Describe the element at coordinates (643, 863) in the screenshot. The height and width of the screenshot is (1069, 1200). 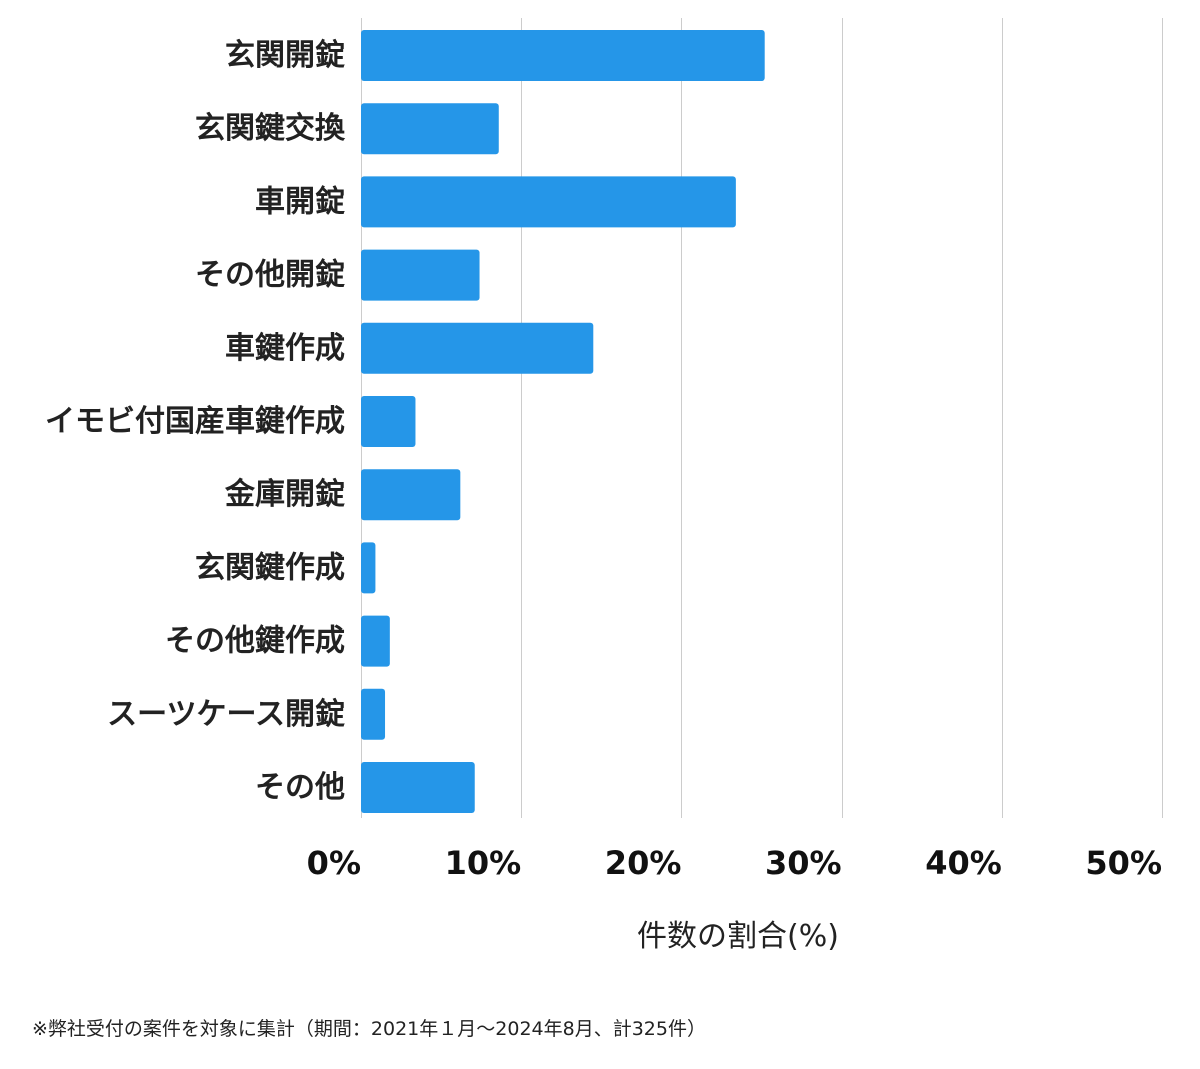
I see `x-tick-label: 20%` at that location.